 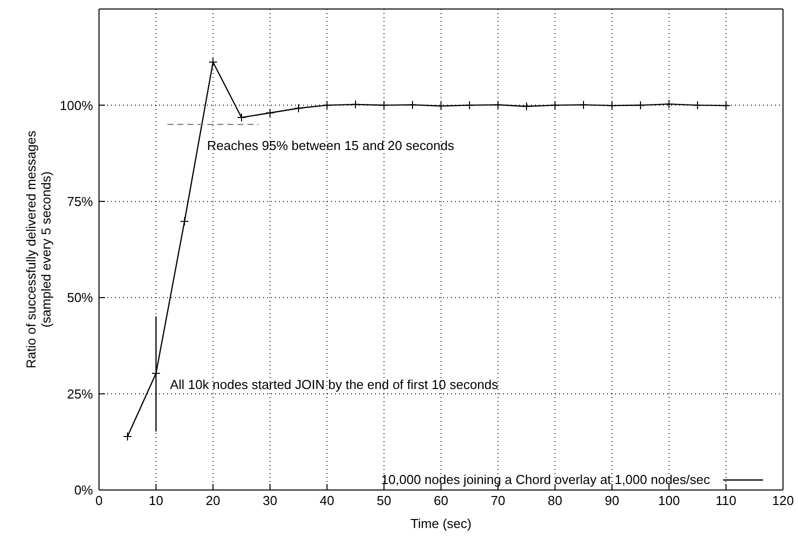 I want to click on x-tick-label: 120, so click(x=783, y=500).